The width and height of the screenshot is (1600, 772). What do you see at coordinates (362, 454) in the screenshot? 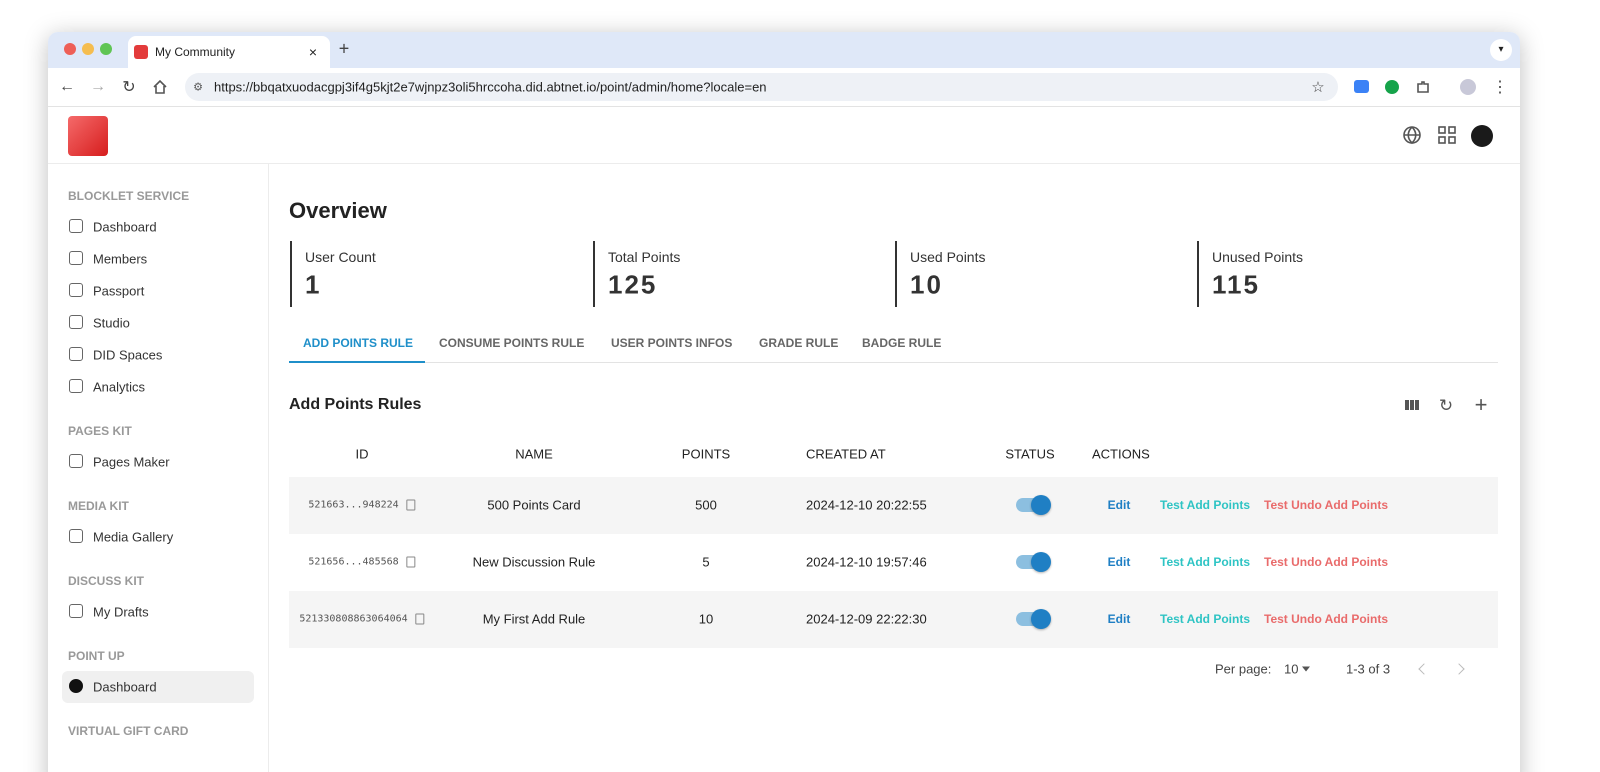
I see `column-header: ID` at bounding box center [362, 454].